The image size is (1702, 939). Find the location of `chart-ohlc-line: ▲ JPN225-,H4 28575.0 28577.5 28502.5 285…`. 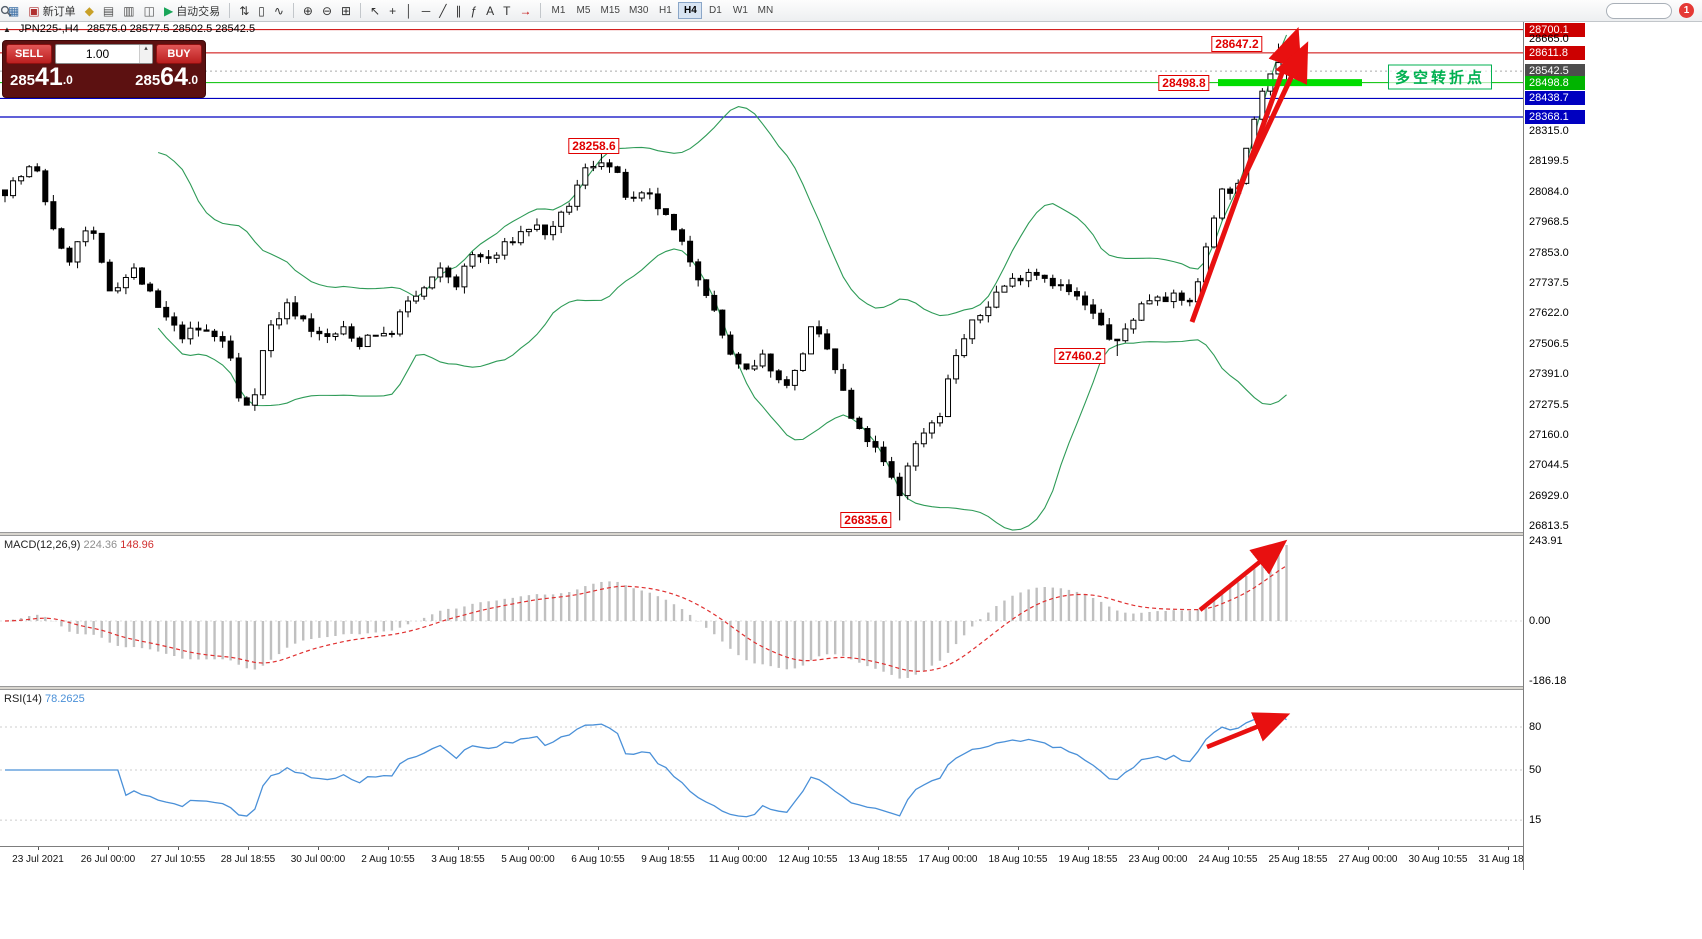

chart-ohlc-line: ▲ JPN225-,H4 28575.0 28577.5 28502.5 285… is located at coordinates (129, 29).